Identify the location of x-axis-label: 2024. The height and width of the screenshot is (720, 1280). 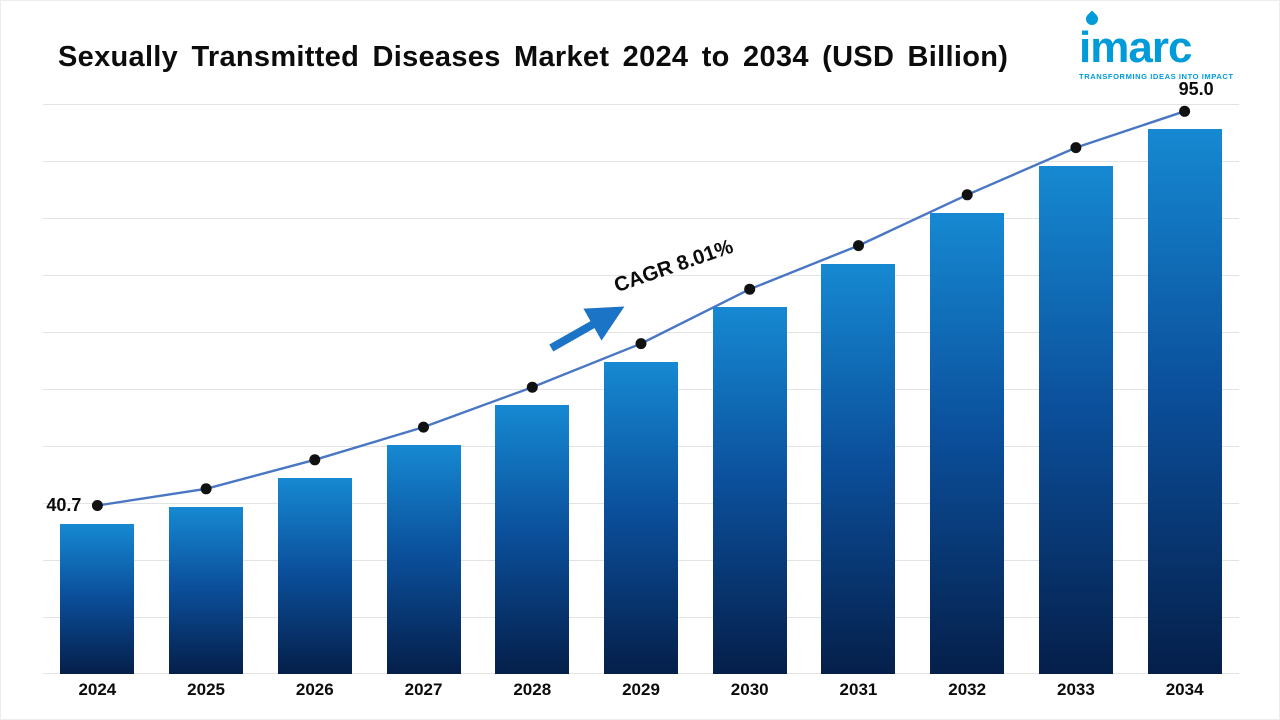
(97, 689).